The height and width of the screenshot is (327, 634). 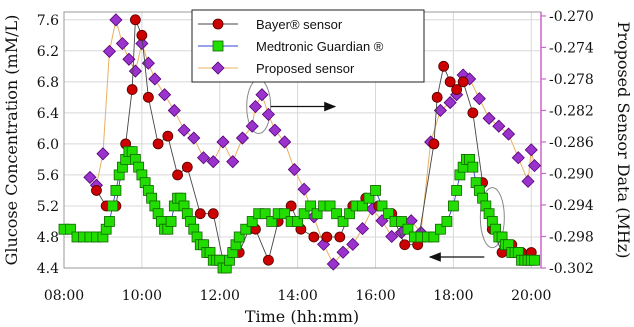 What do you see at coordinates (218, 46) in the screenshot?
I see `legend-marker-medtronic` at bounding box center [218, 46].